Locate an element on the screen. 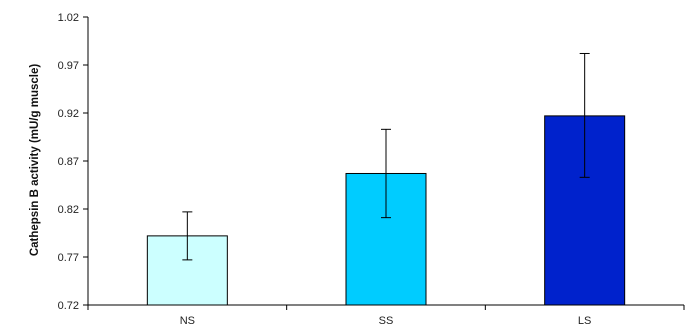 This screenshot has height=330, width=686. y-tick-label: 1.02 is located at coordinates (68, 18).